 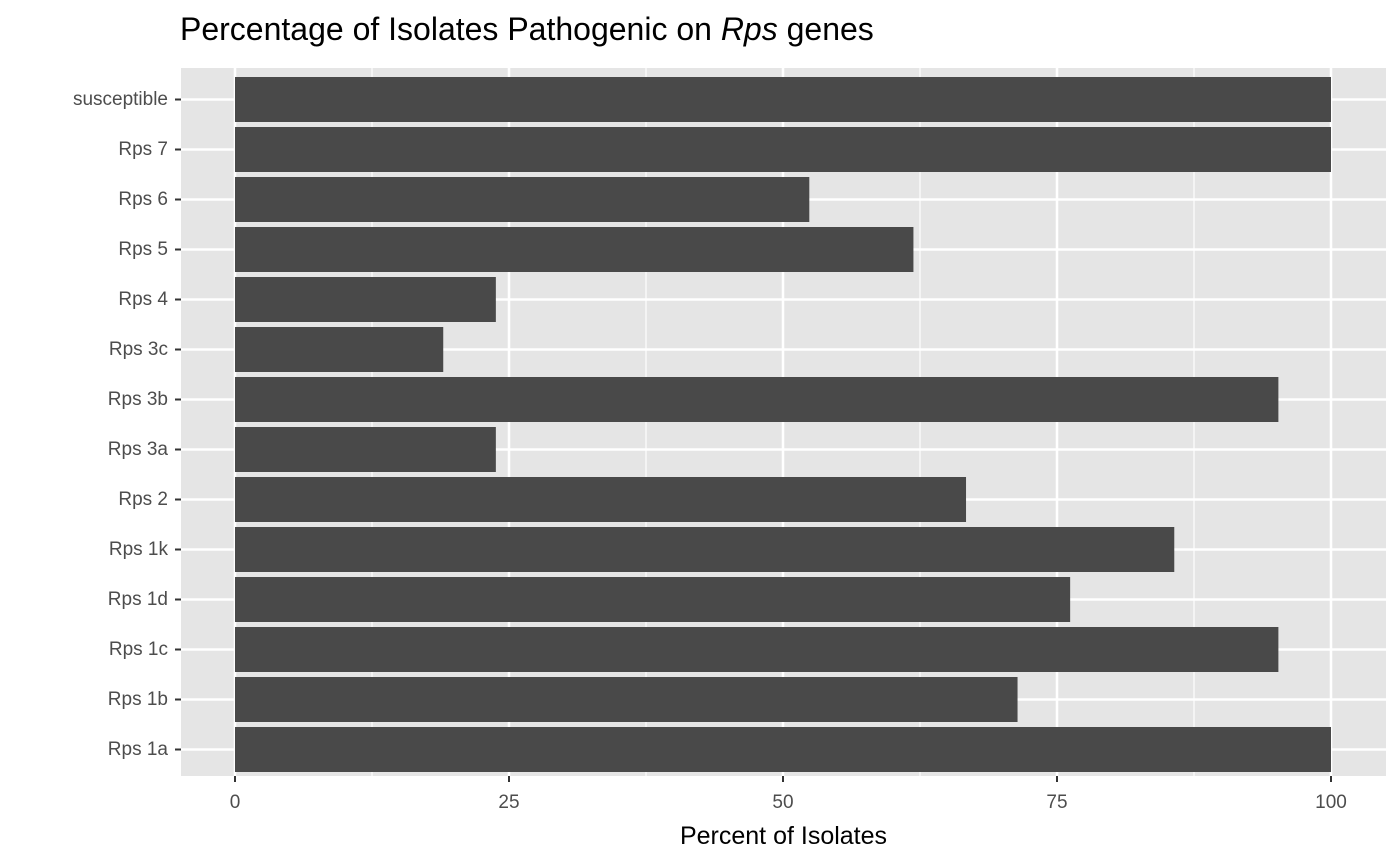 What do you see at coordinates (138, 349) in the screenshot?
I see `y-tick-label: Rps 3c` at bounding box center [138, 349].